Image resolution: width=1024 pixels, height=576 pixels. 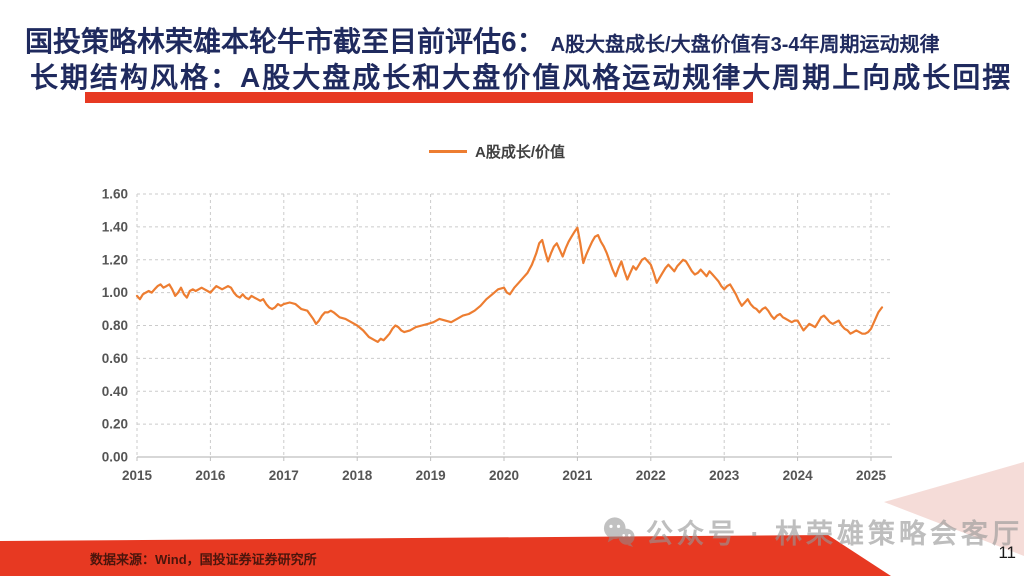 What do you see at coordinates (285, 41) in the screenshot?
I see `page-title: 国投策略林荣雄本轮牛市截至目前评估6：` at bounding box center [285, 41].